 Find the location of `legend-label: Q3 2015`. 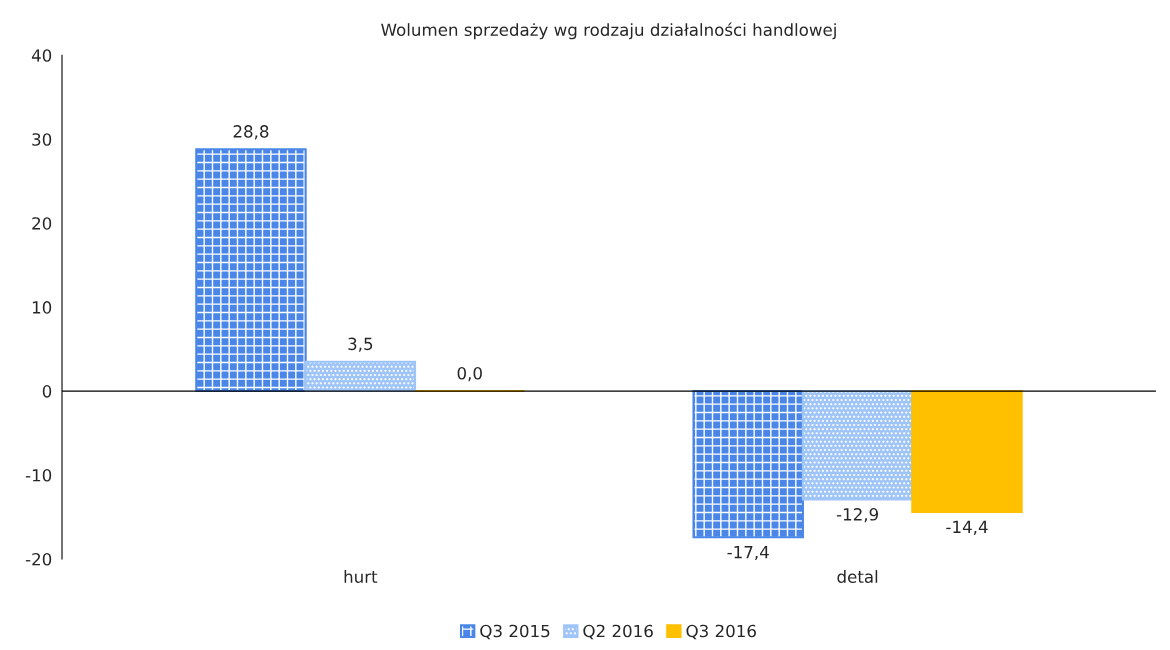

legend-label: Q3 2015 is located at coordinates (515, 632).